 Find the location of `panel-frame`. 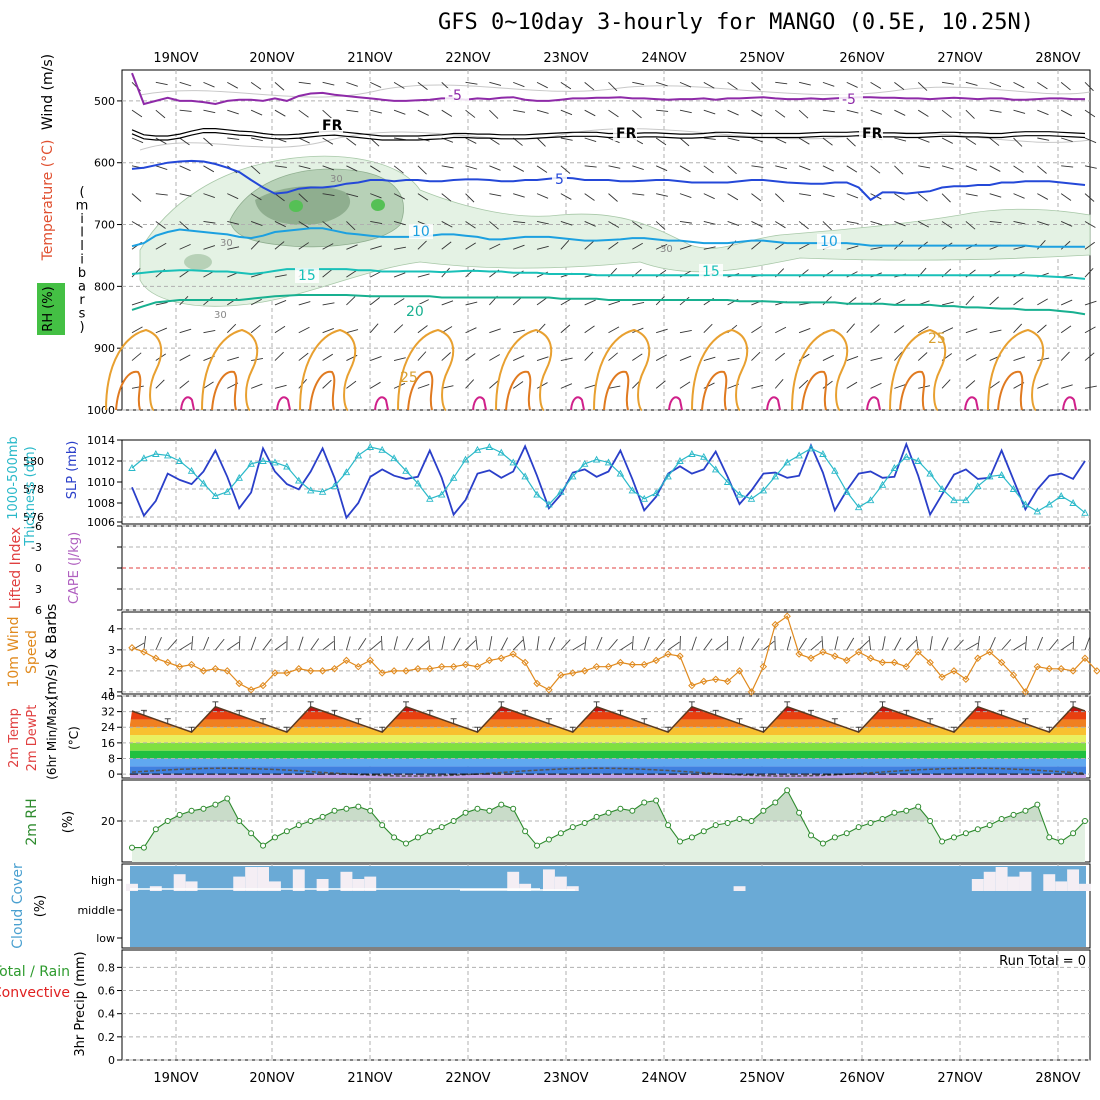

panel-frame is located at coordinates (606, 653).